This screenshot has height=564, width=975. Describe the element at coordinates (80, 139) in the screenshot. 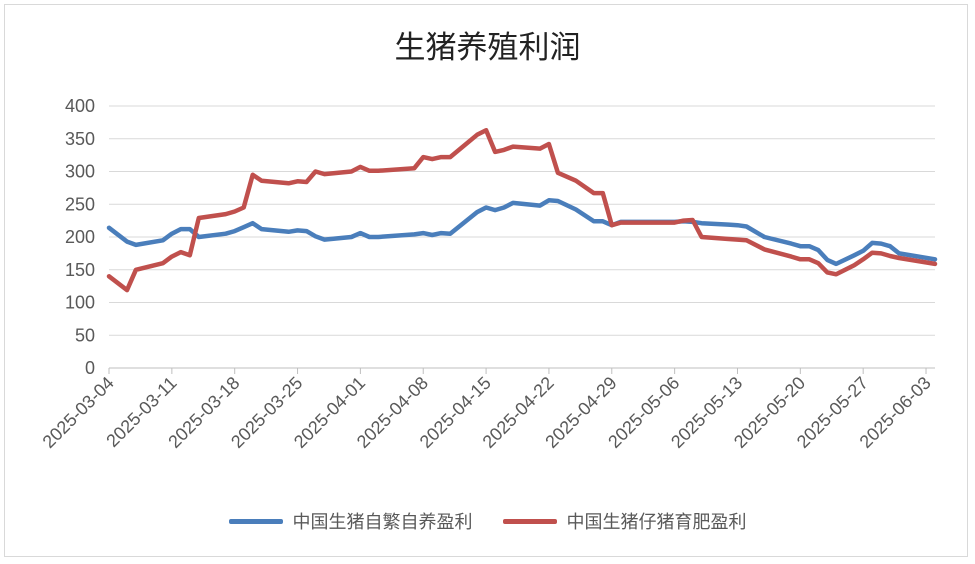

I see `y-tick-label: 350` at that location.